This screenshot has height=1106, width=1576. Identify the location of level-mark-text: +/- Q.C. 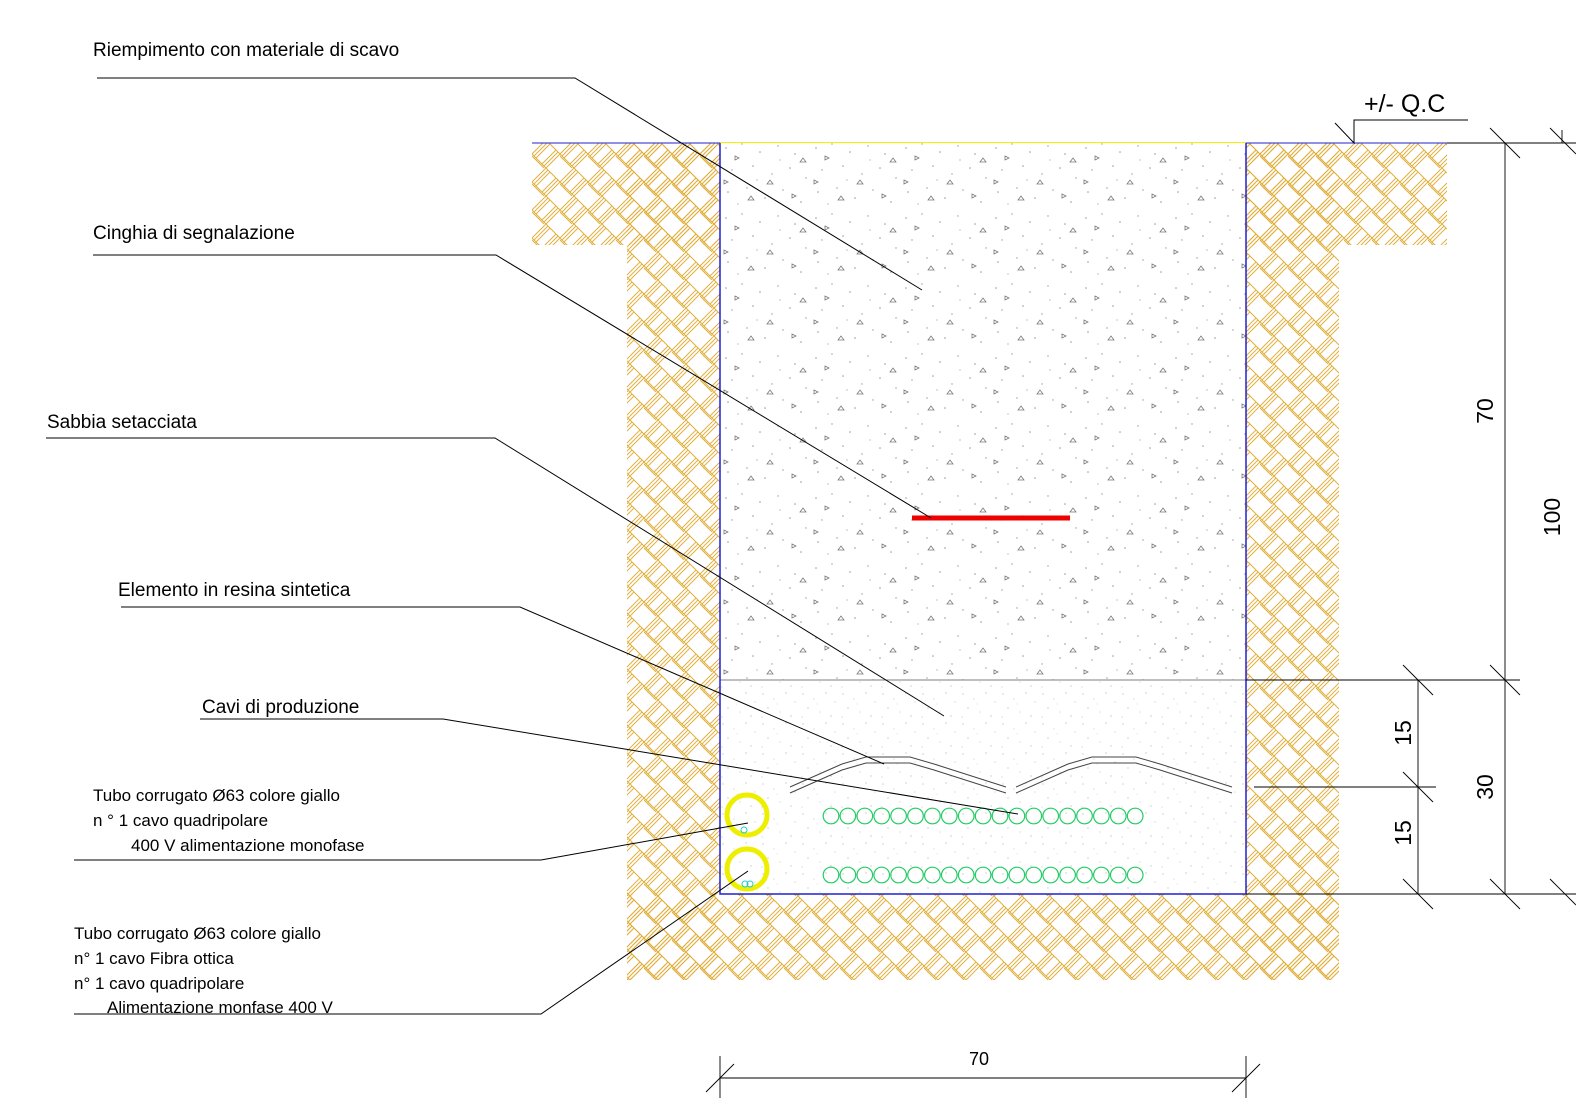
(1404, 104).